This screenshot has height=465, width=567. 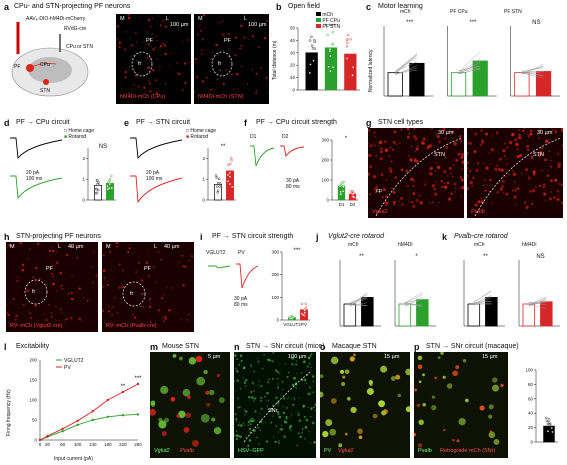 I want to click on y-tick-label: 40, so click(x=293, y=40).